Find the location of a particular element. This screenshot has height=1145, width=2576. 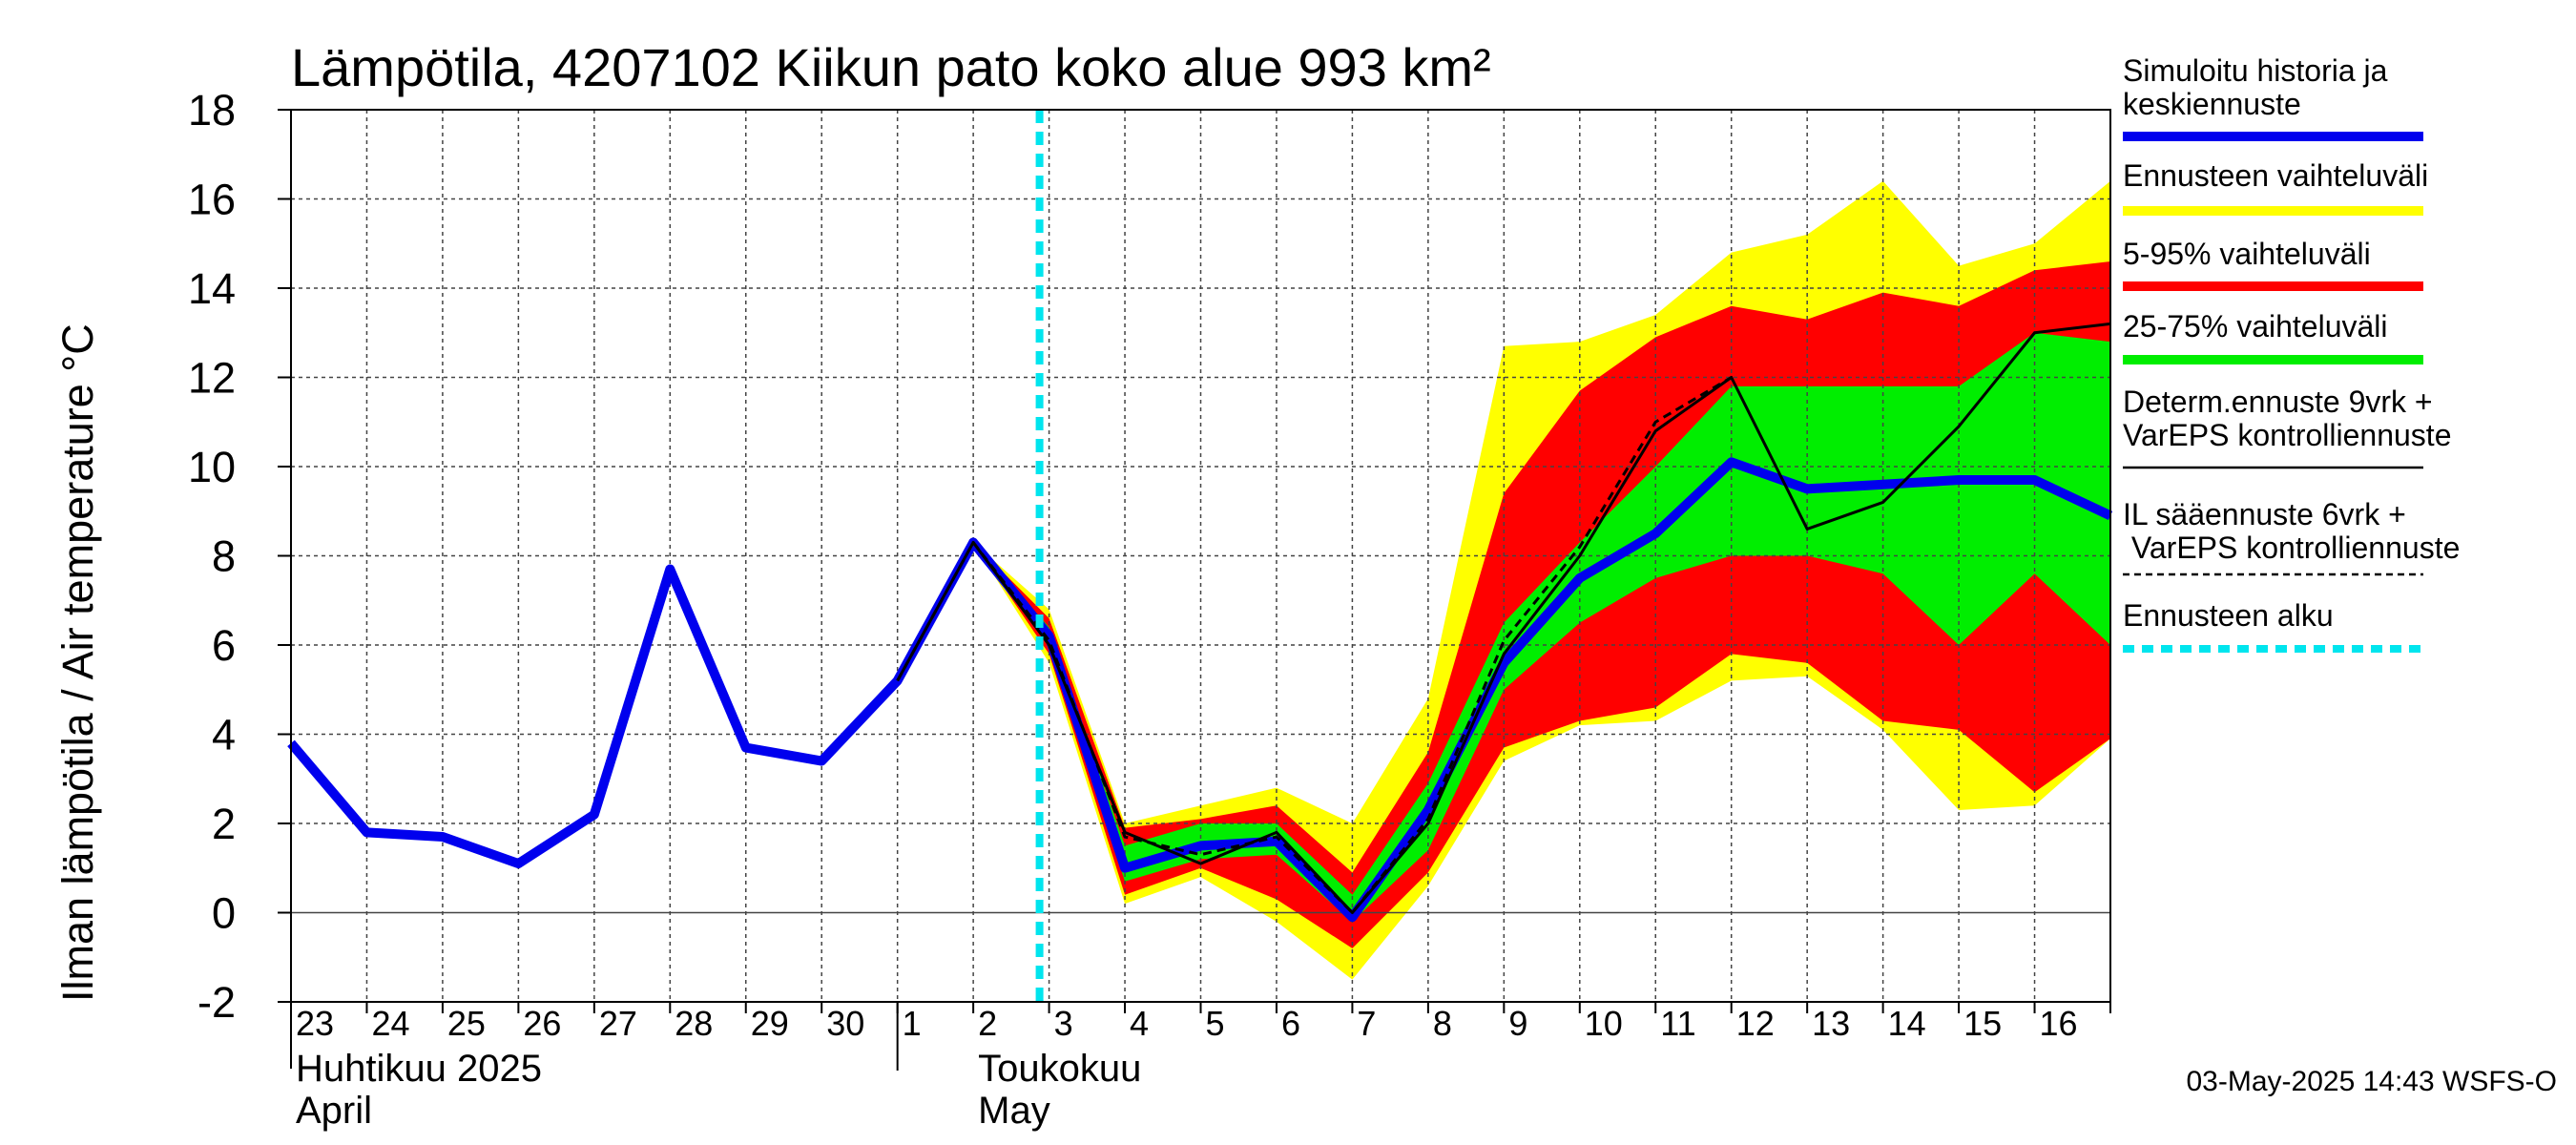

y-tick-label: 6 is located at coordinates (224, 646).